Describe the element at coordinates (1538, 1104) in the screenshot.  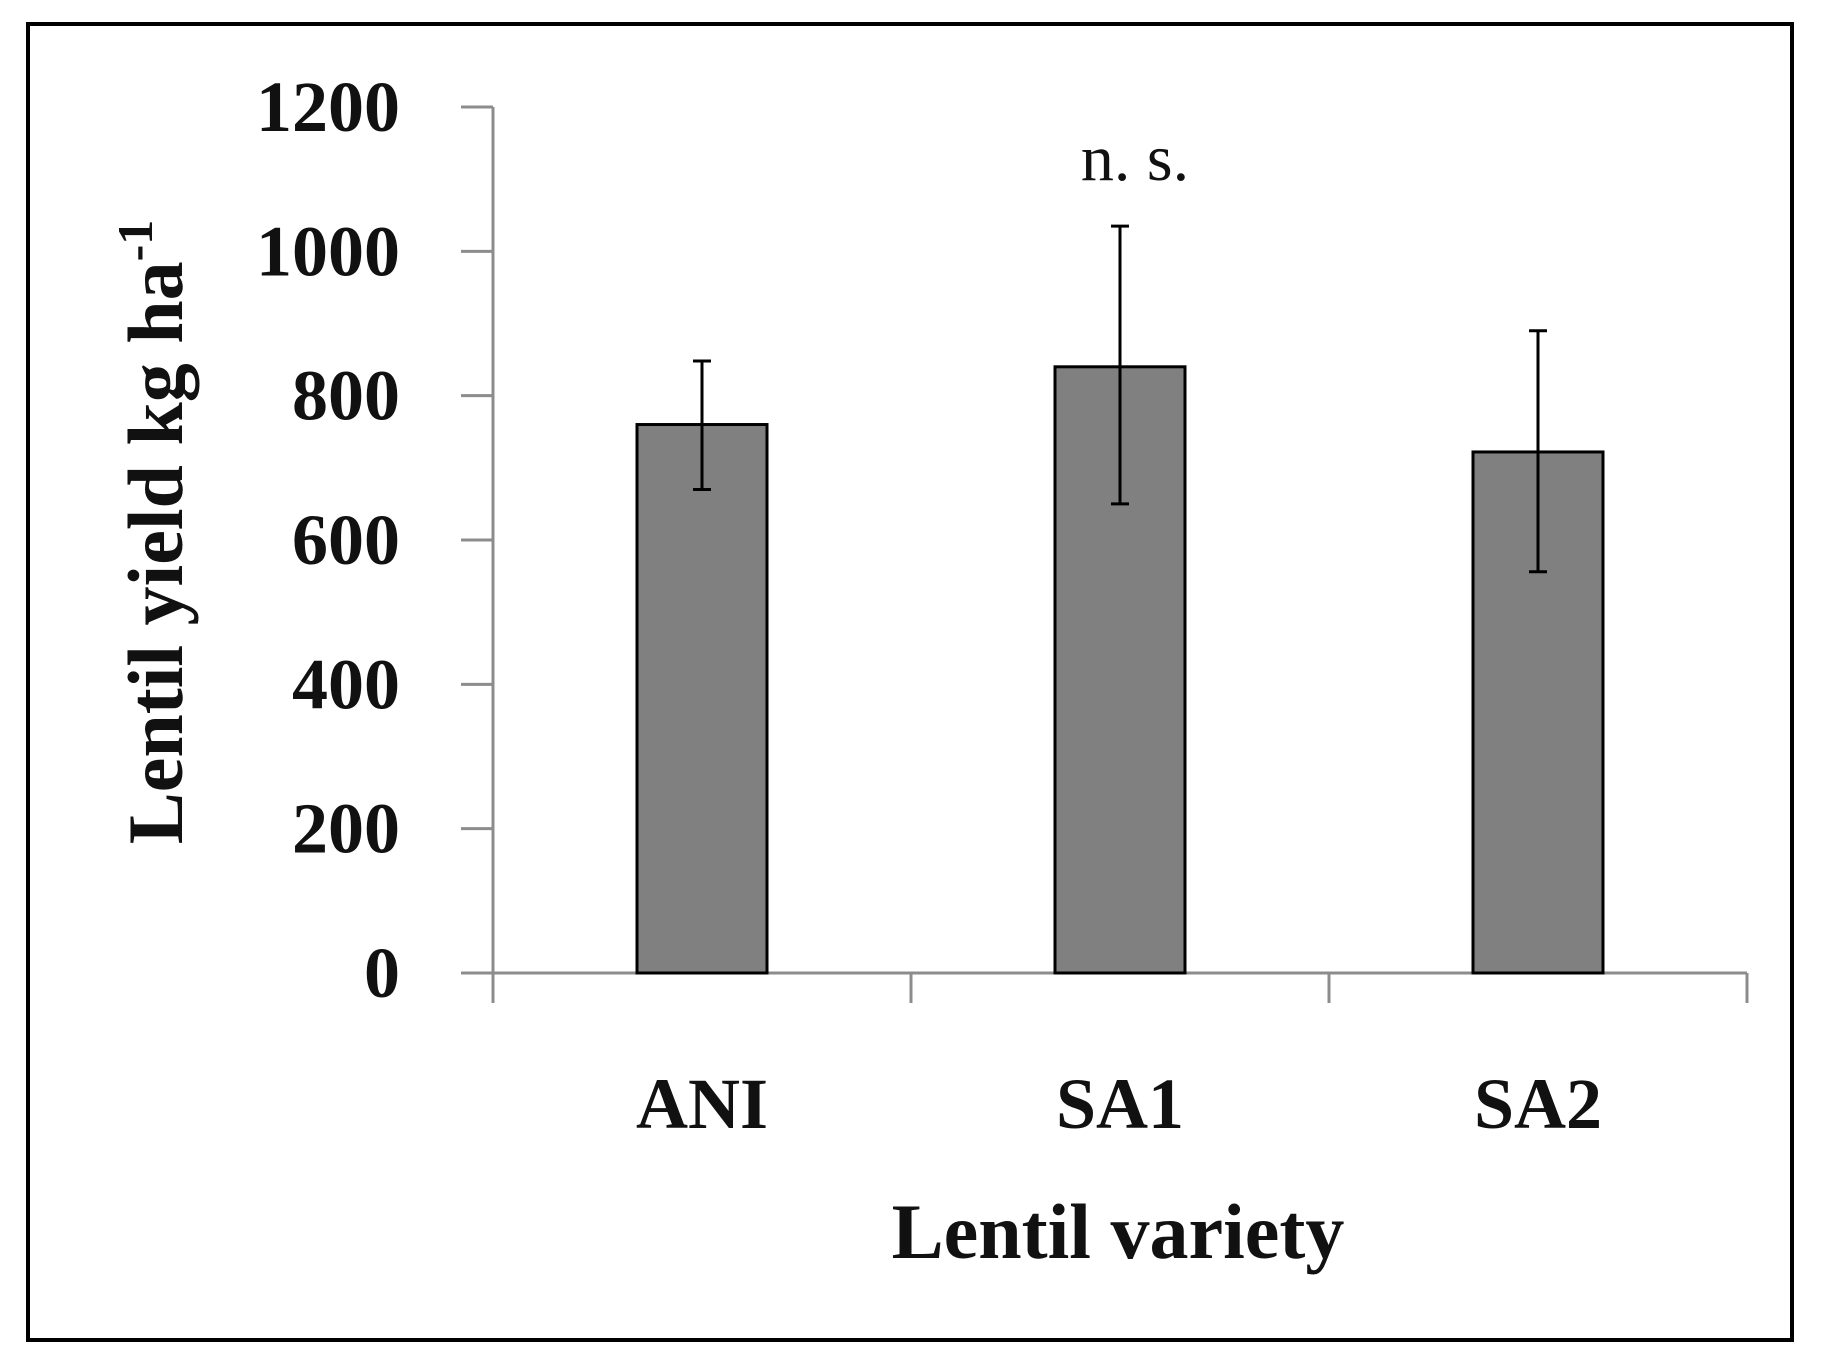
I see `x-tick-label-sa2: SA2` at that location.